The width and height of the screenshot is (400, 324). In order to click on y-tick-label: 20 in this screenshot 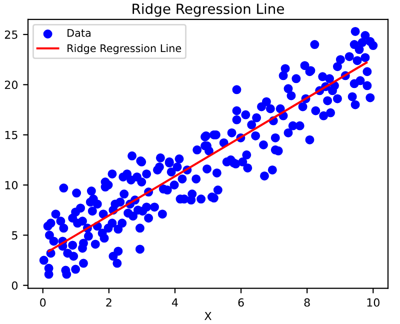, I will do `click(11, 85)`.